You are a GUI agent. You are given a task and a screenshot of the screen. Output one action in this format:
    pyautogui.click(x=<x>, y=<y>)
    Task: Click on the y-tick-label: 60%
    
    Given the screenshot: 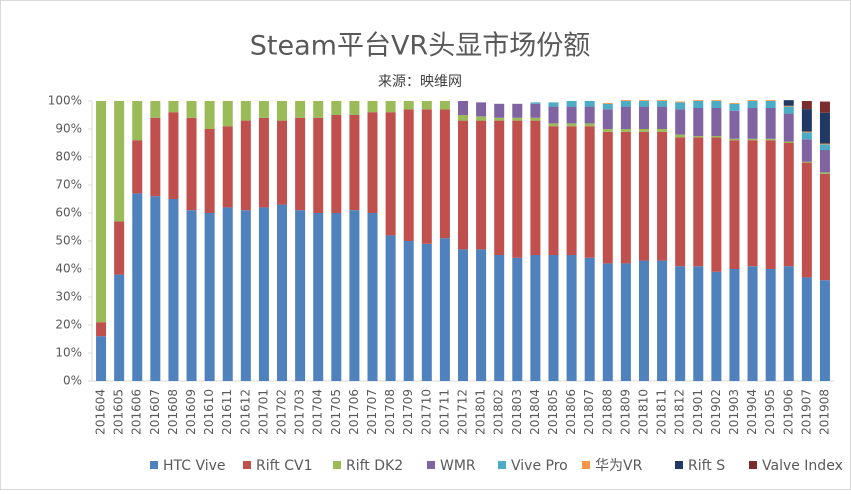 What is the action you would take?
    pyautogui.click(x=68, y=213)
    